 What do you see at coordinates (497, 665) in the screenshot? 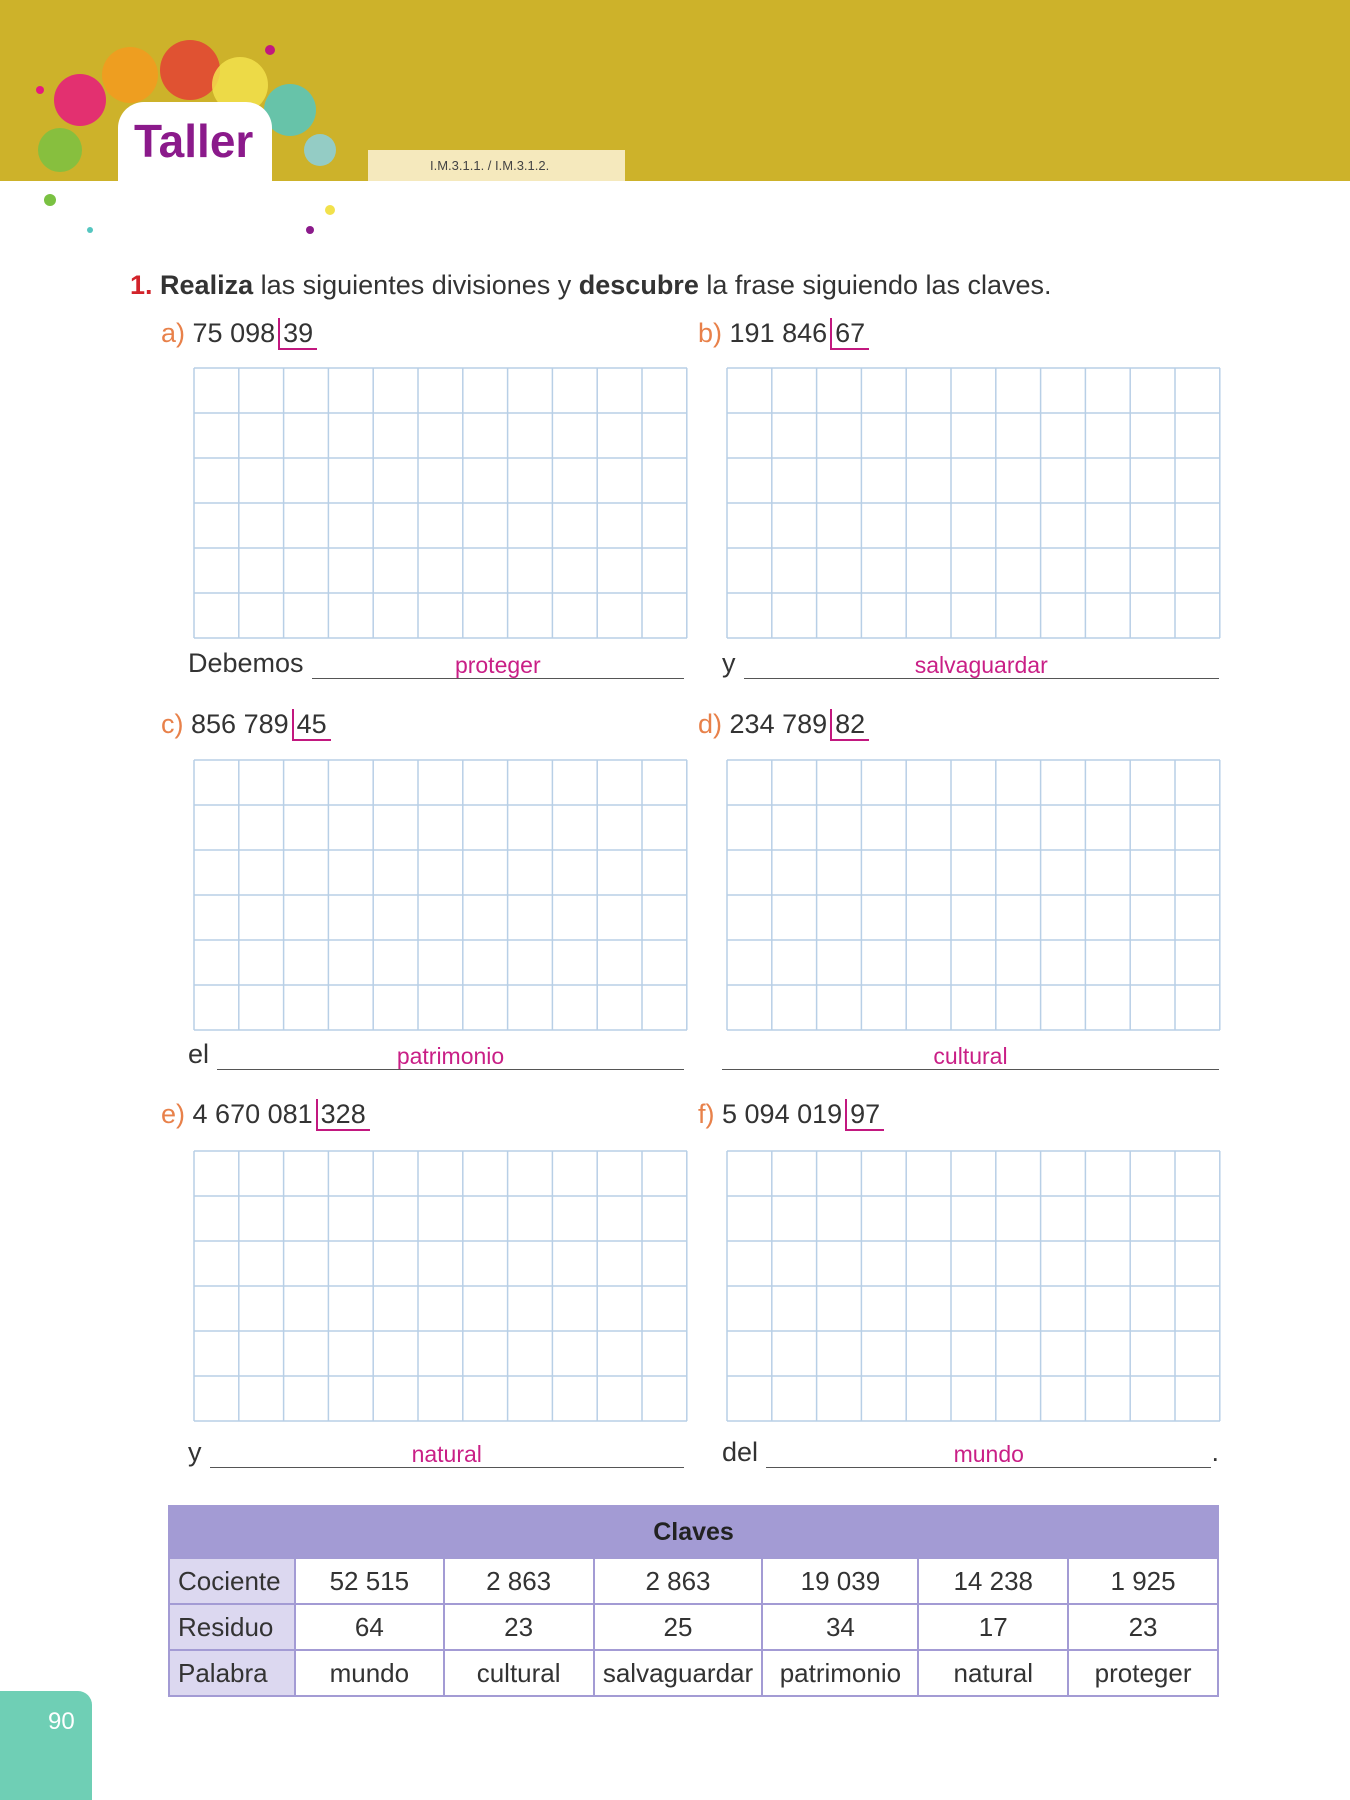
I see `answer-line: proteger` at bounding box center [497, 665].